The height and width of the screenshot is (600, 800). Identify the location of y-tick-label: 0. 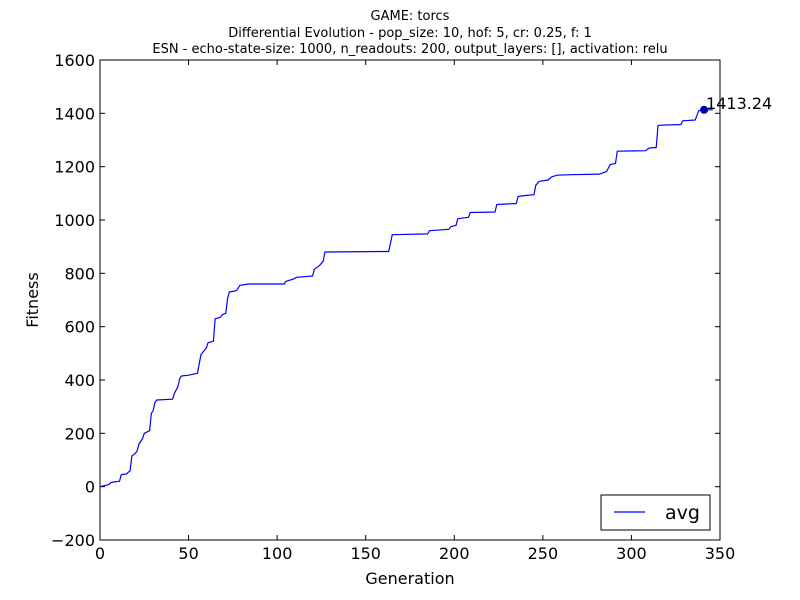
(90, 487).